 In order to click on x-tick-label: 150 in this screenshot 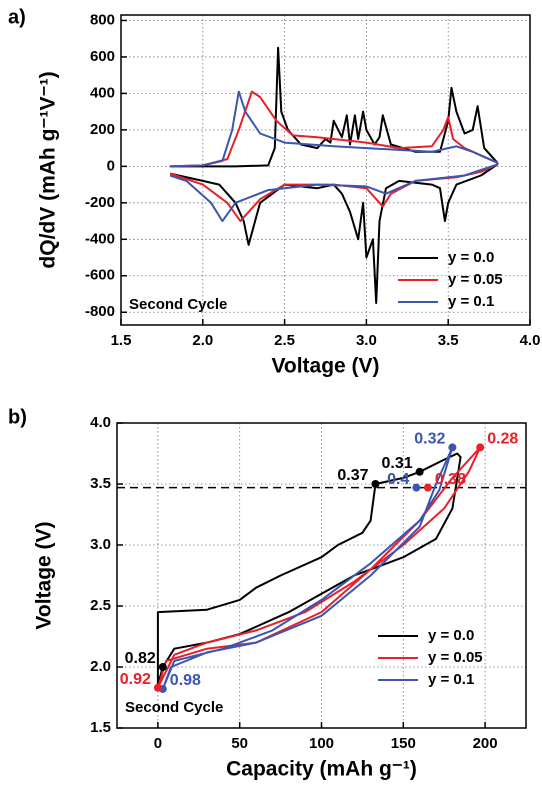, I will do `click(403, 743)`.